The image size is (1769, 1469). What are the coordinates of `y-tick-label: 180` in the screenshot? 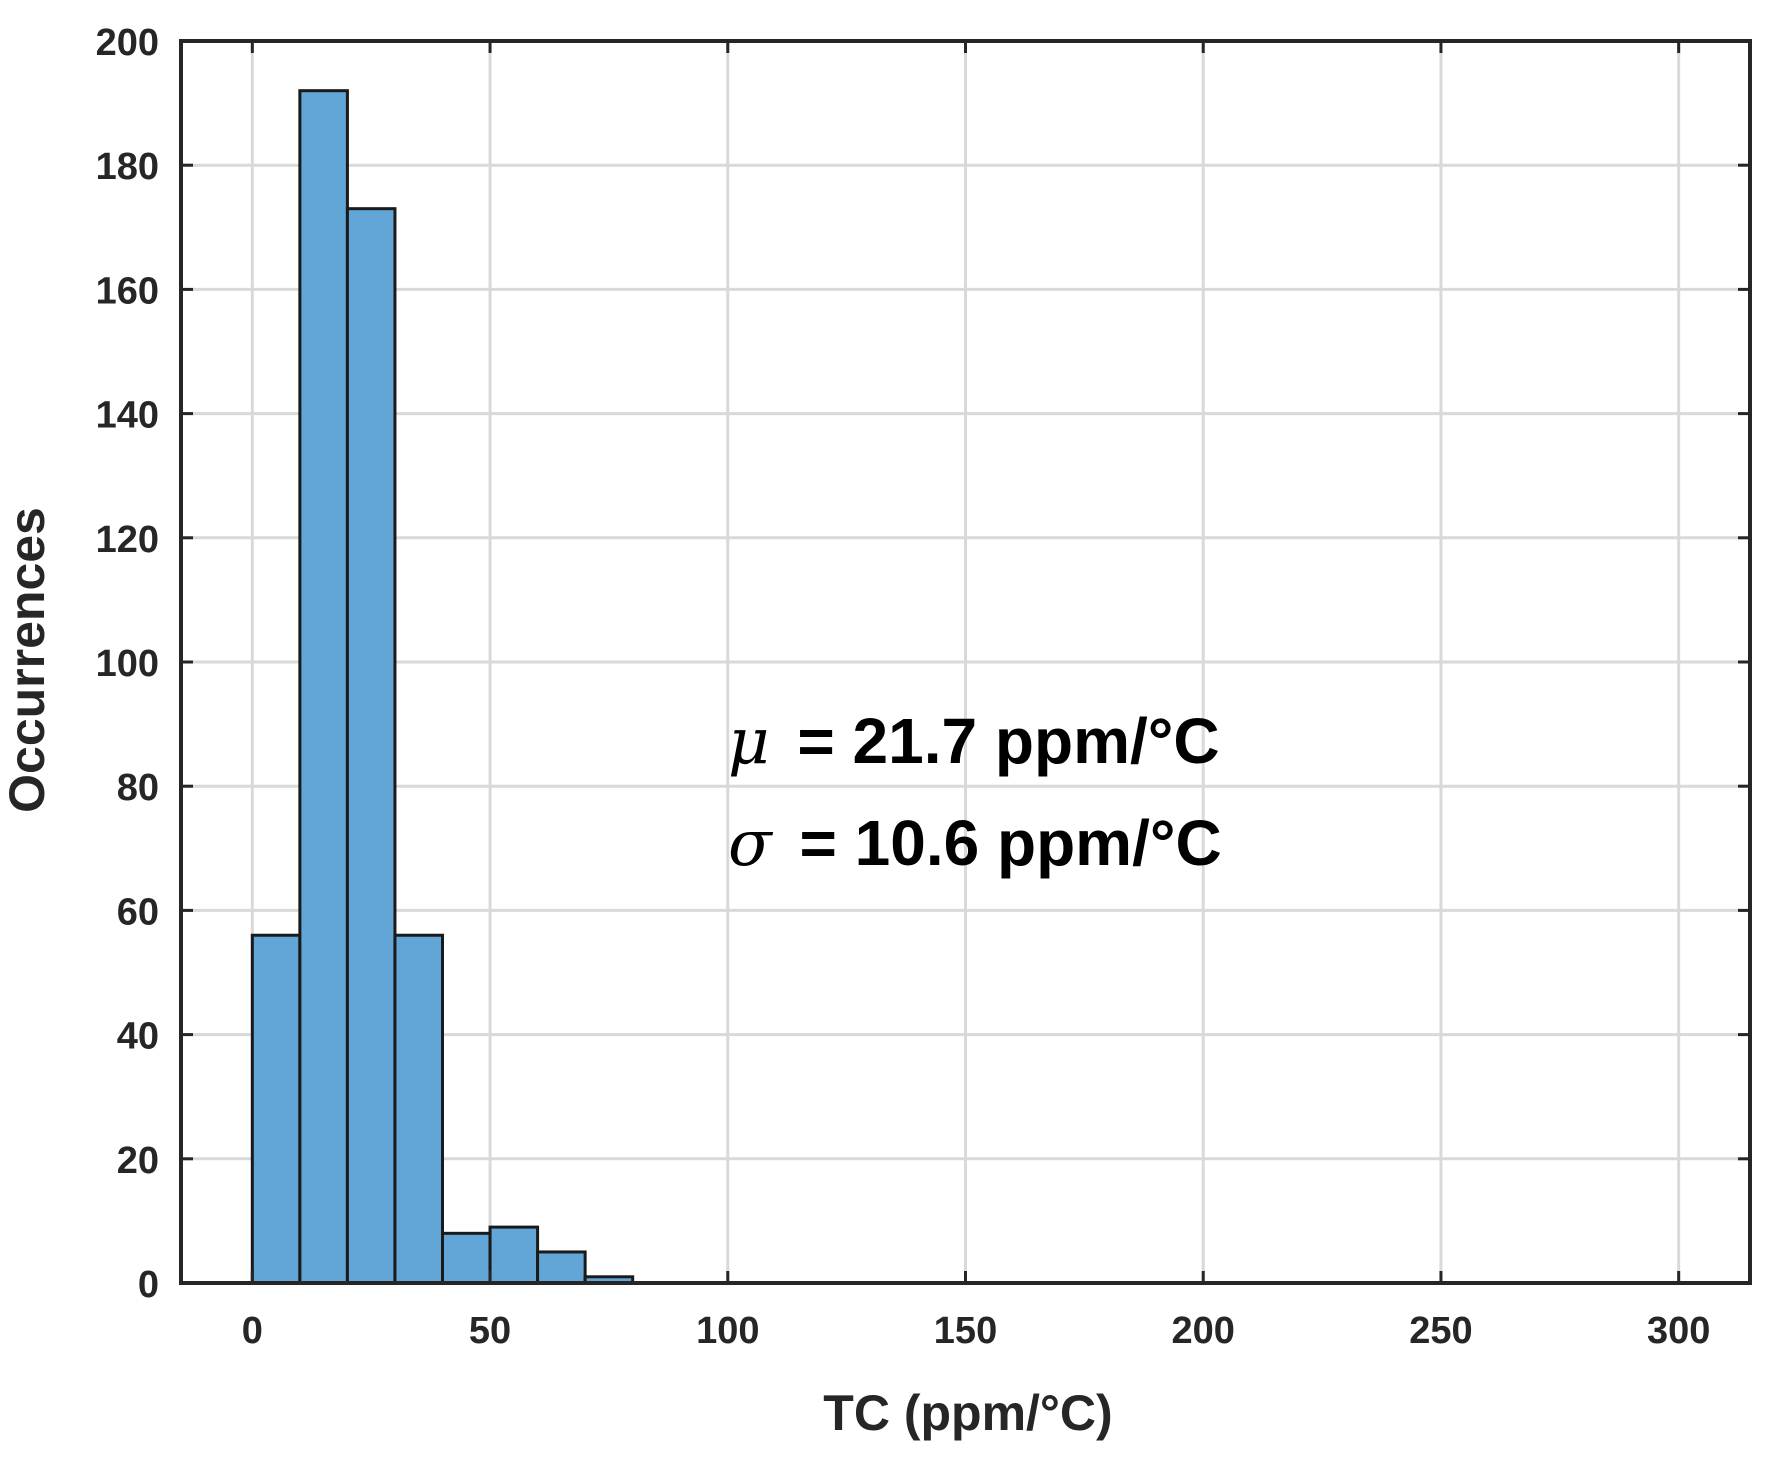 It's located at (127, 167).